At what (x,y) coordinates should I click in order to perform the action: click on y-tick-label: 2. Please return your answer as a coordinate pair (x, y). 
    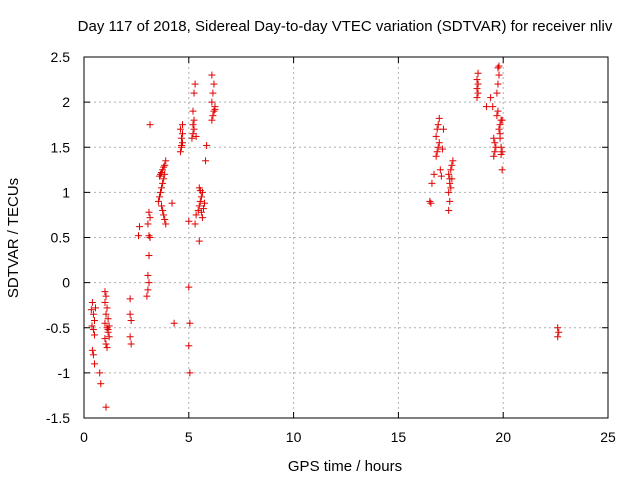
    Looking at the image, I should click on (66, 102).